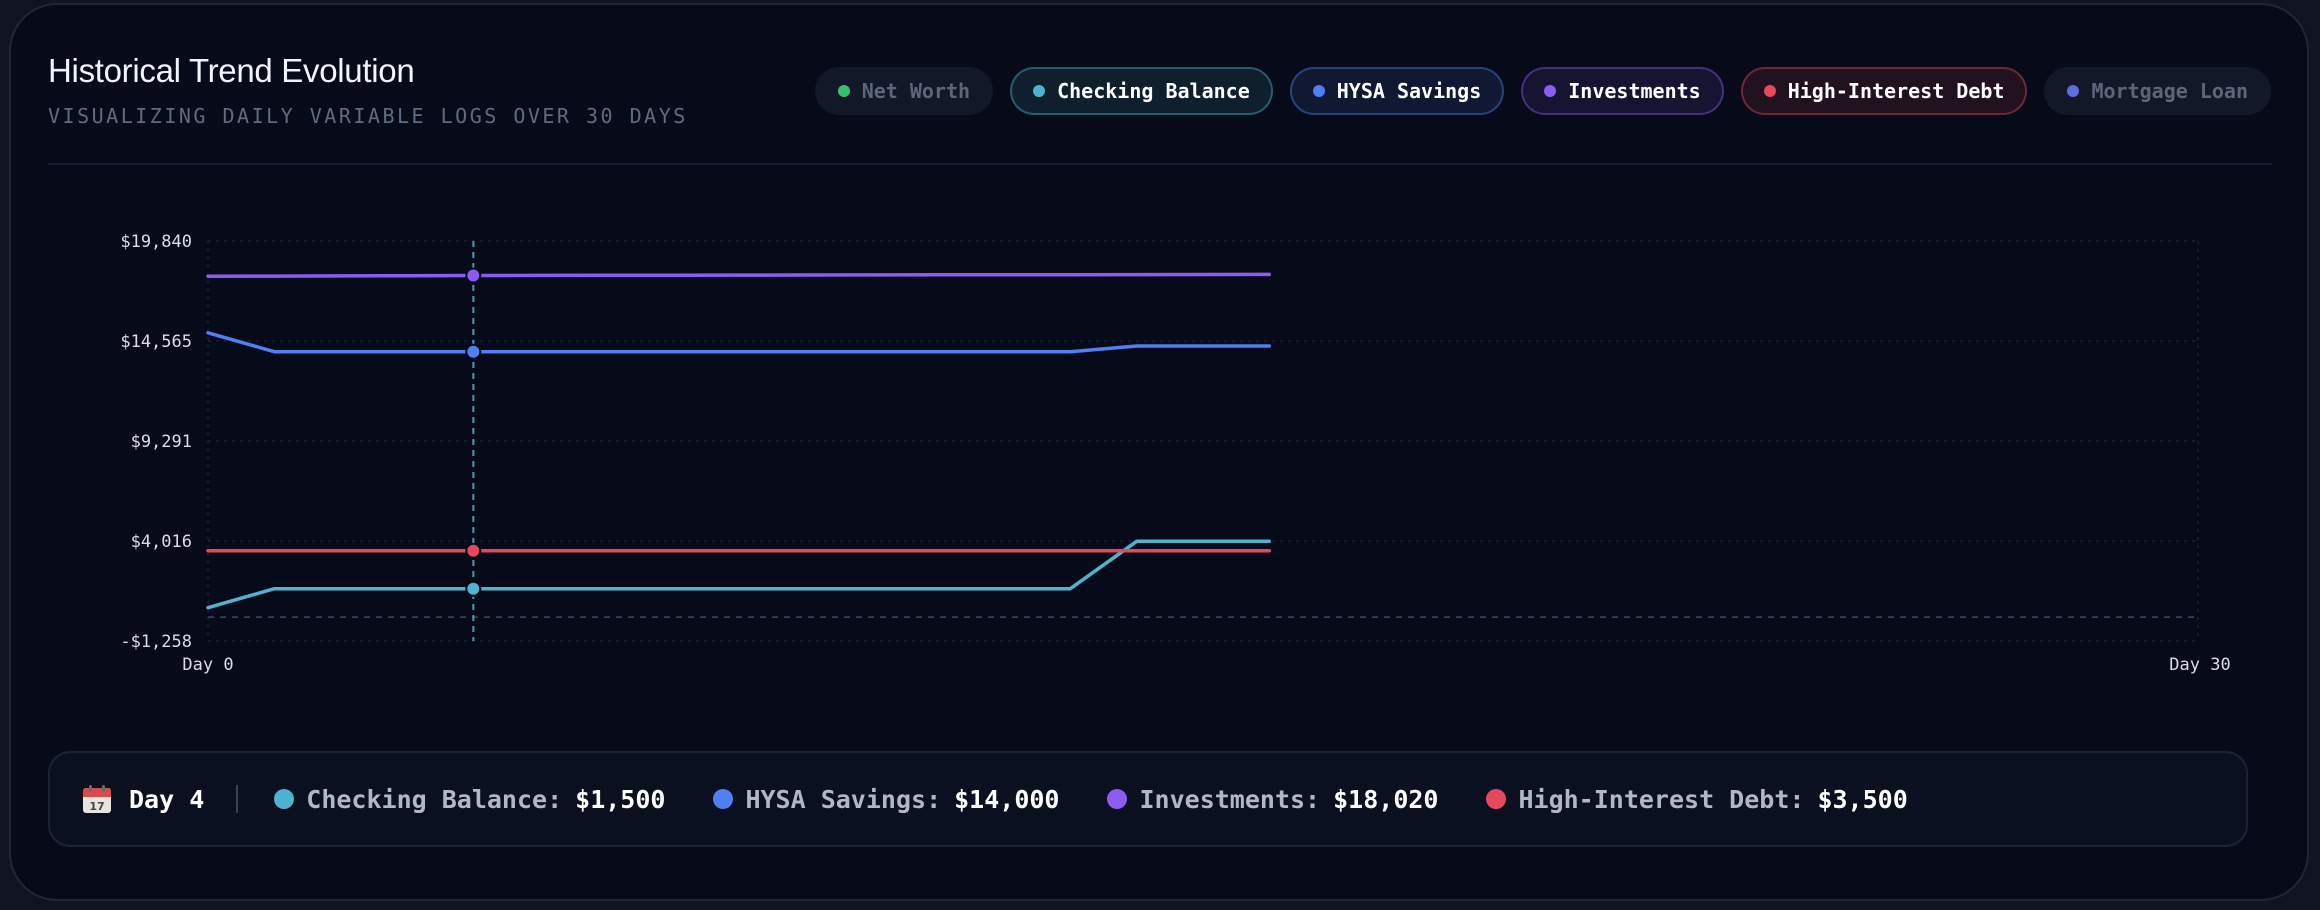  I want to click on legend-toggle-high-interest-debt: High-Interest Debt, so click(1884, 91).